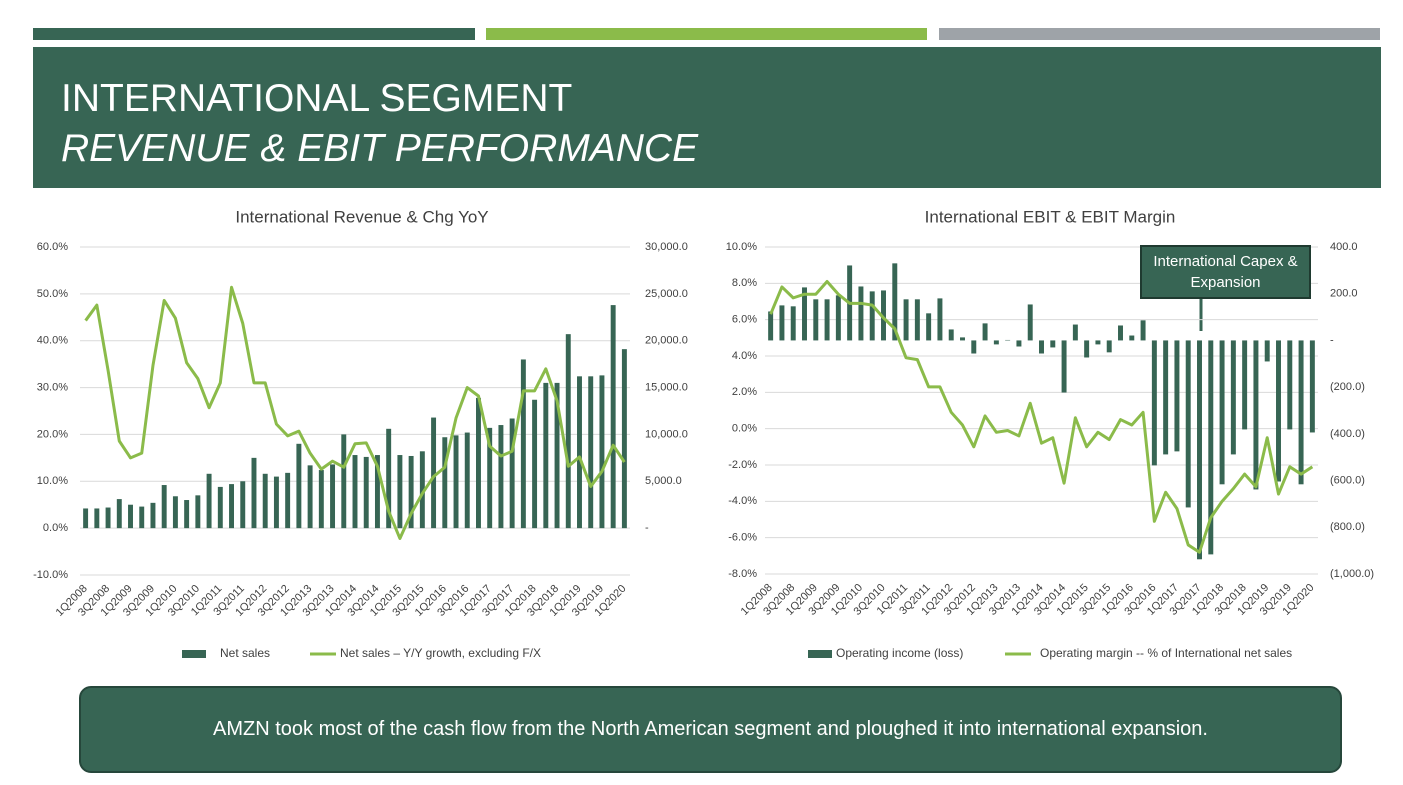 The image size is (1403, 785). I want to click on y-tick-label: 40.0%, so click(52, 341).